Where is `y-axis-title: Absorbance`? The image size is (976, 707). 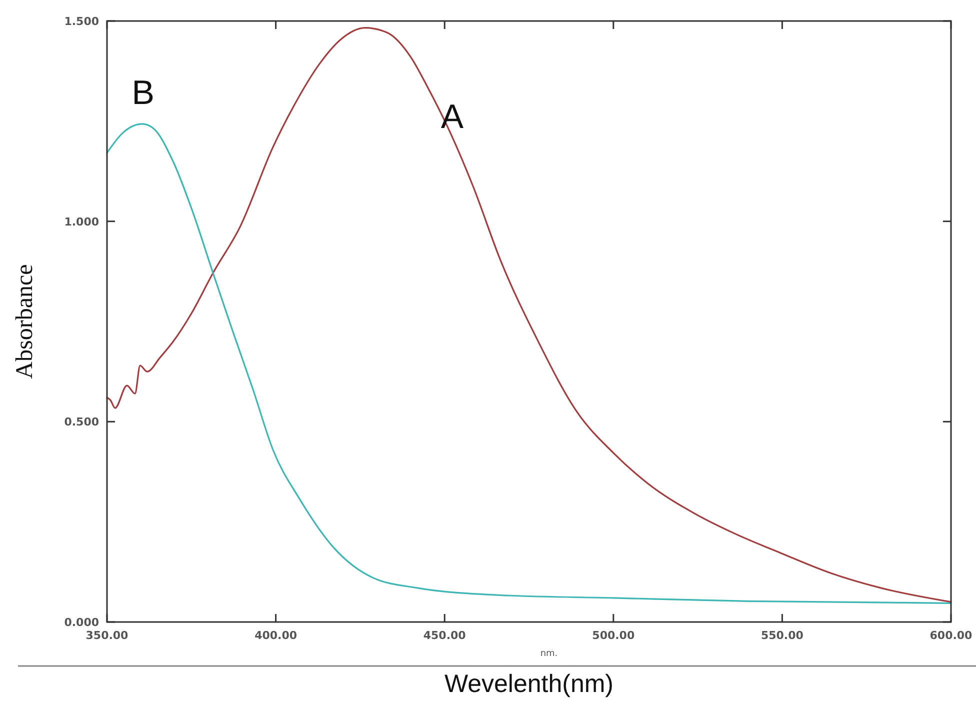
y-axis-title: Absorbance is located at coordinates (25, 321).